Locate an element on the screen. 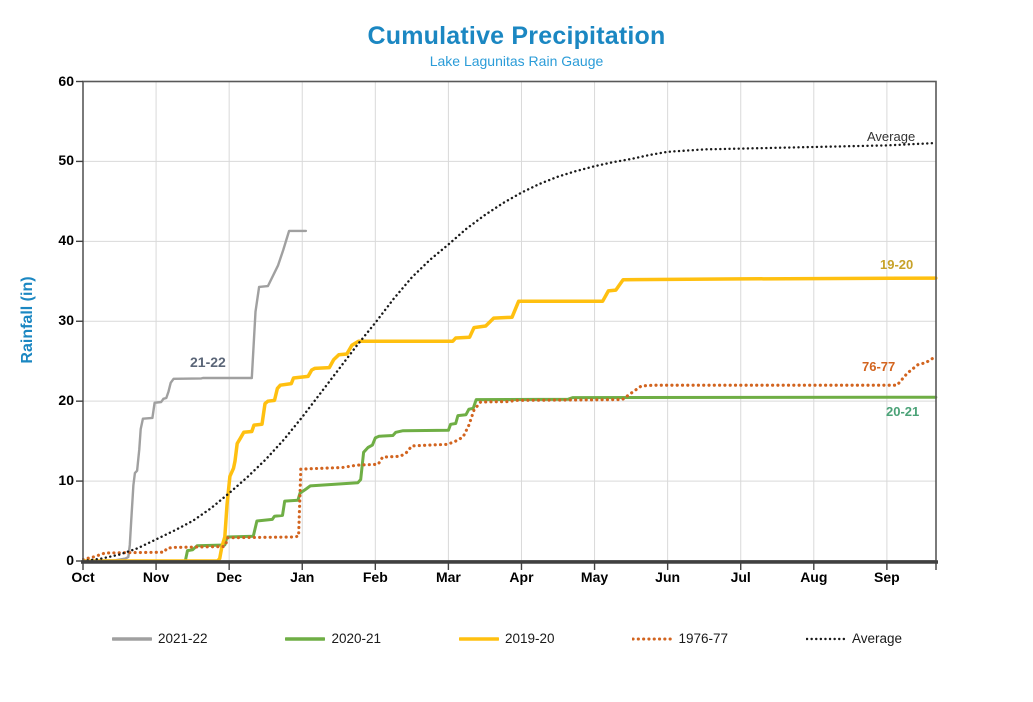  legend-item-2020-21: 2020-21 is located at coordinates (333, 638).